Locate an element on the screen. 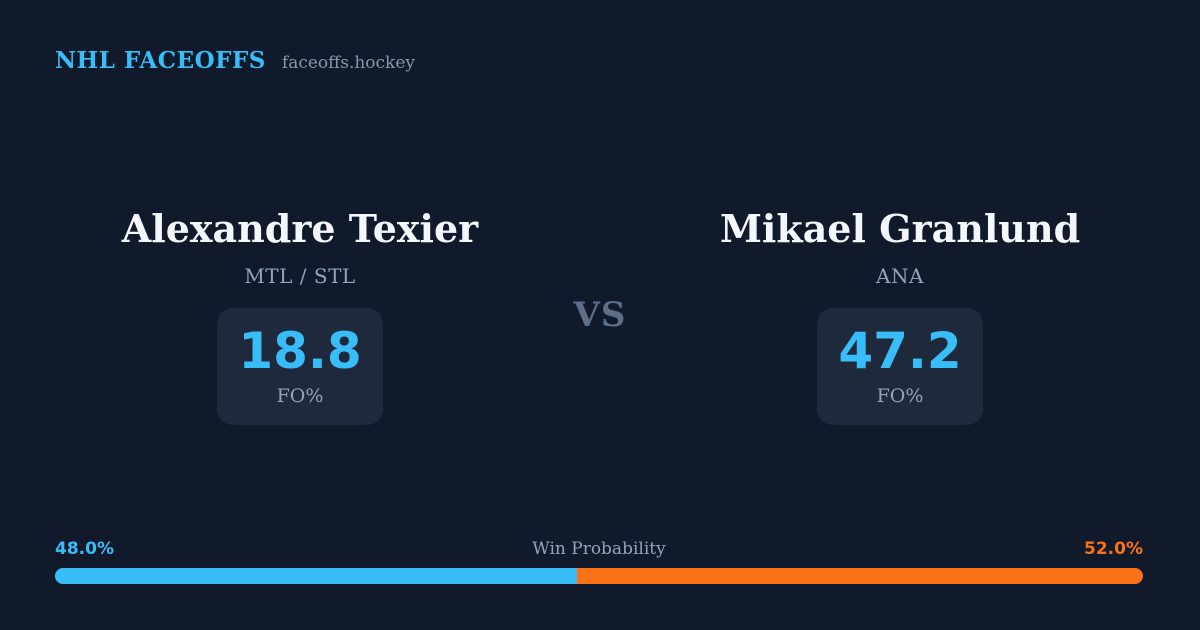 This screenshot has height=630, width=1200. player-right-stat-value: 47.2 is located at coordinates (900, 350).